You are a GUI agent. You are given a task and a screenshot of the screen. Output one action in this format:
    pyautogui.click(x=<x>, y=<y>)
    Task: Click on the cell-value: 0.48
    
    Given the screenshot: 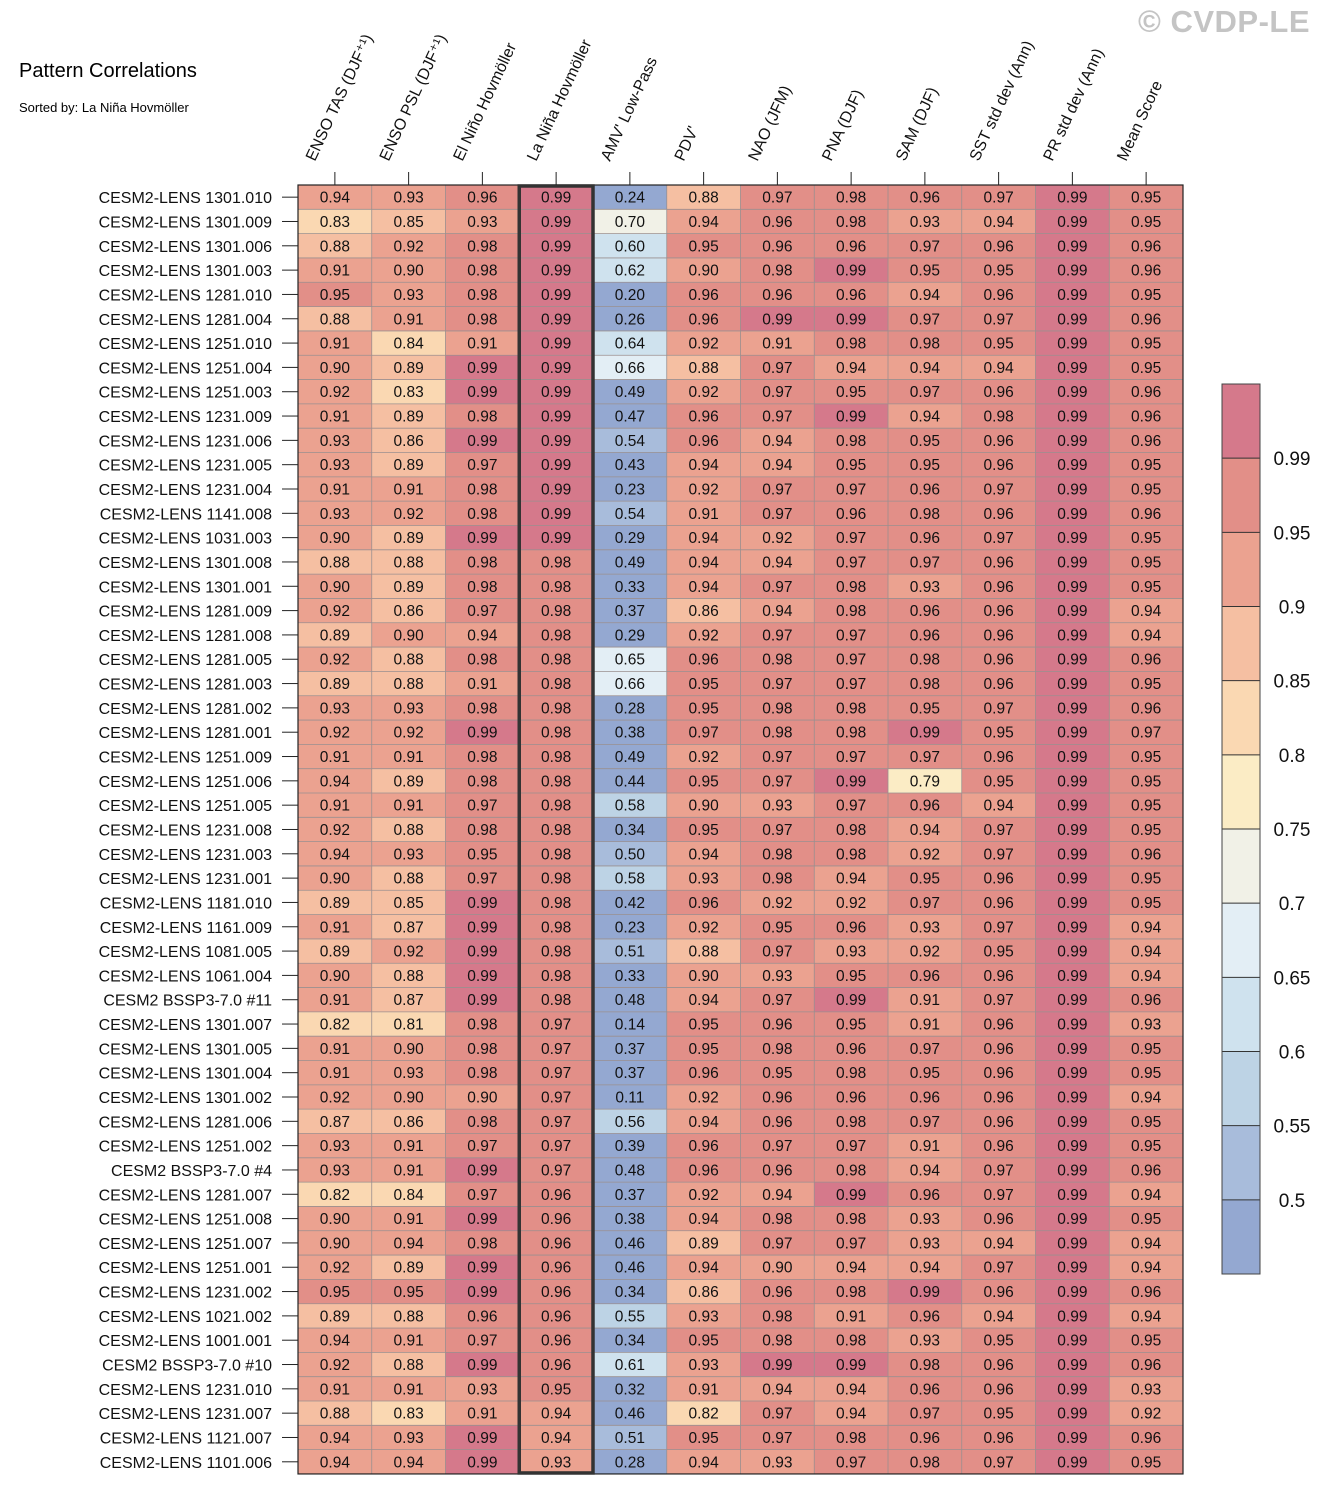 What is the action you would take?
    pyautogui.click(x=630, y=1000)
    